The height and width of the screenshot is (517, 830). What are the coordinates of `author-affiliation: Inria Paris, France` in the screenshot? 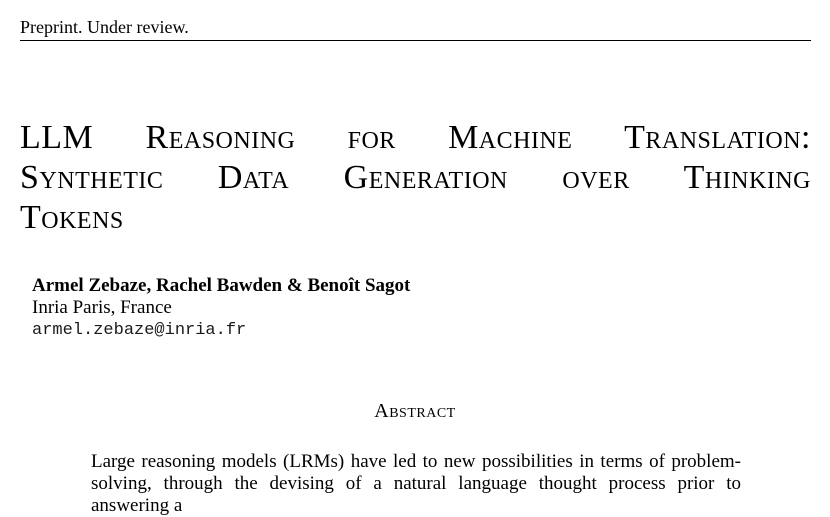 It's located at (102, 307).